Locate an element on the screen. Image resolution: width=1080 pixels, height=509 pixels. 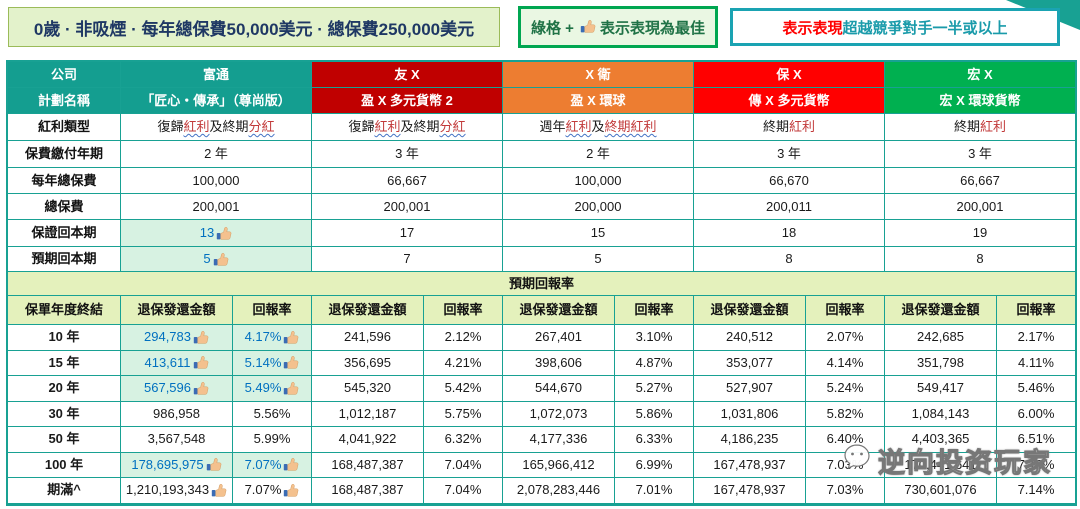
surrender-amount-cell: 353,077 is located at coordinates (750, 363).